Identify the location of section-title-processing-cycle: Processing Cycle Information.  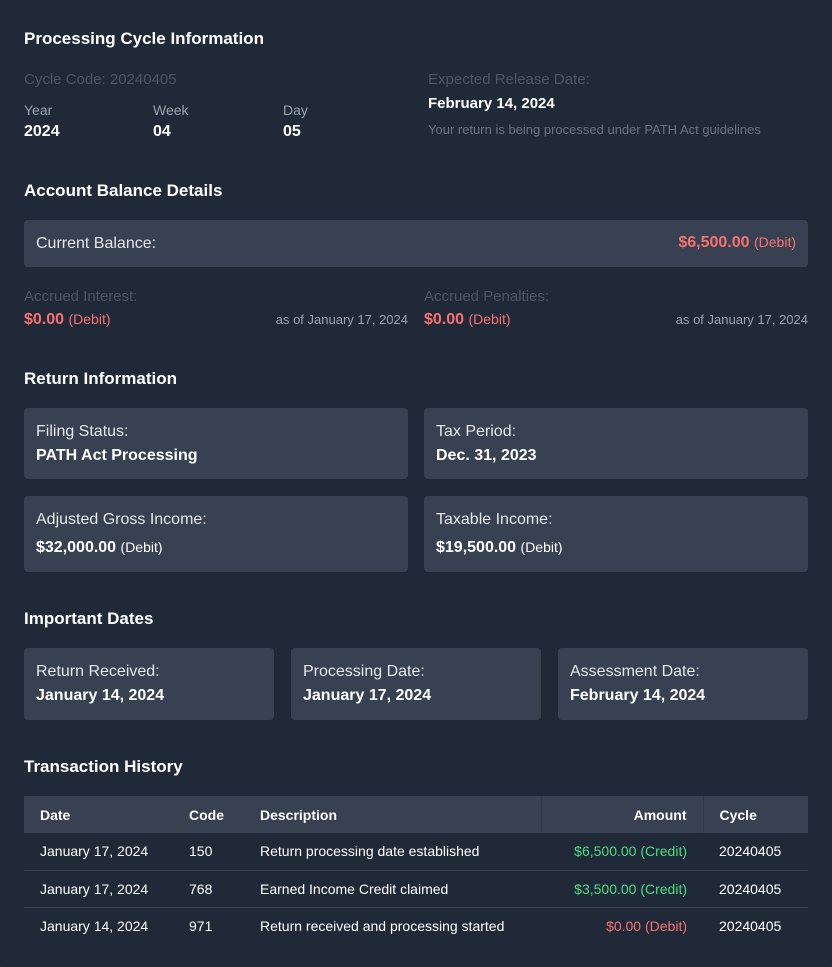
(144, 38).